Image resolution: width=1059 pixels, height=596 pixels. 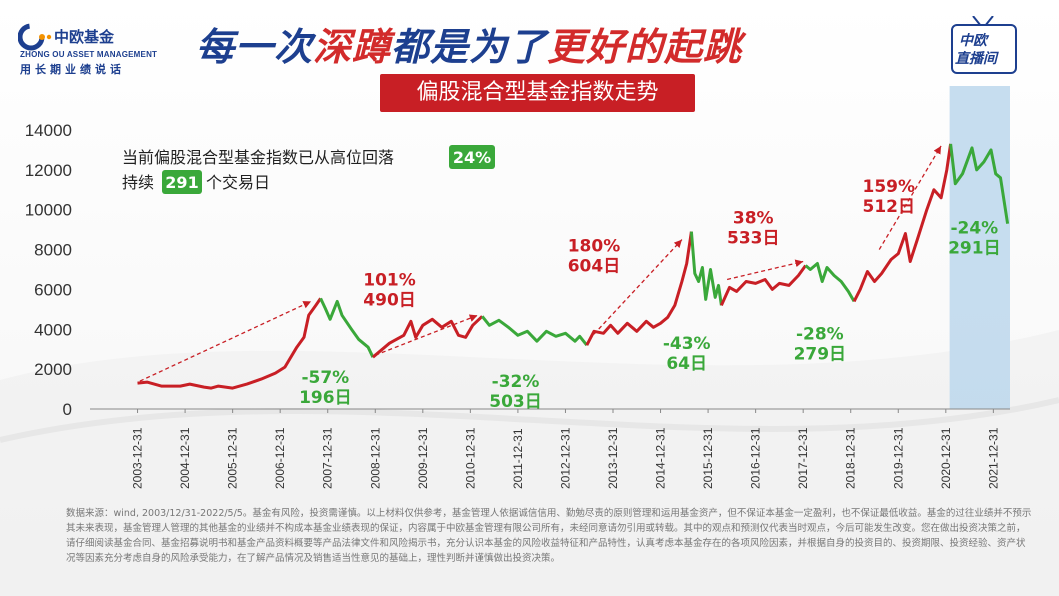 I want to click on annotation-days: 64日, so click(x=686, y=364).